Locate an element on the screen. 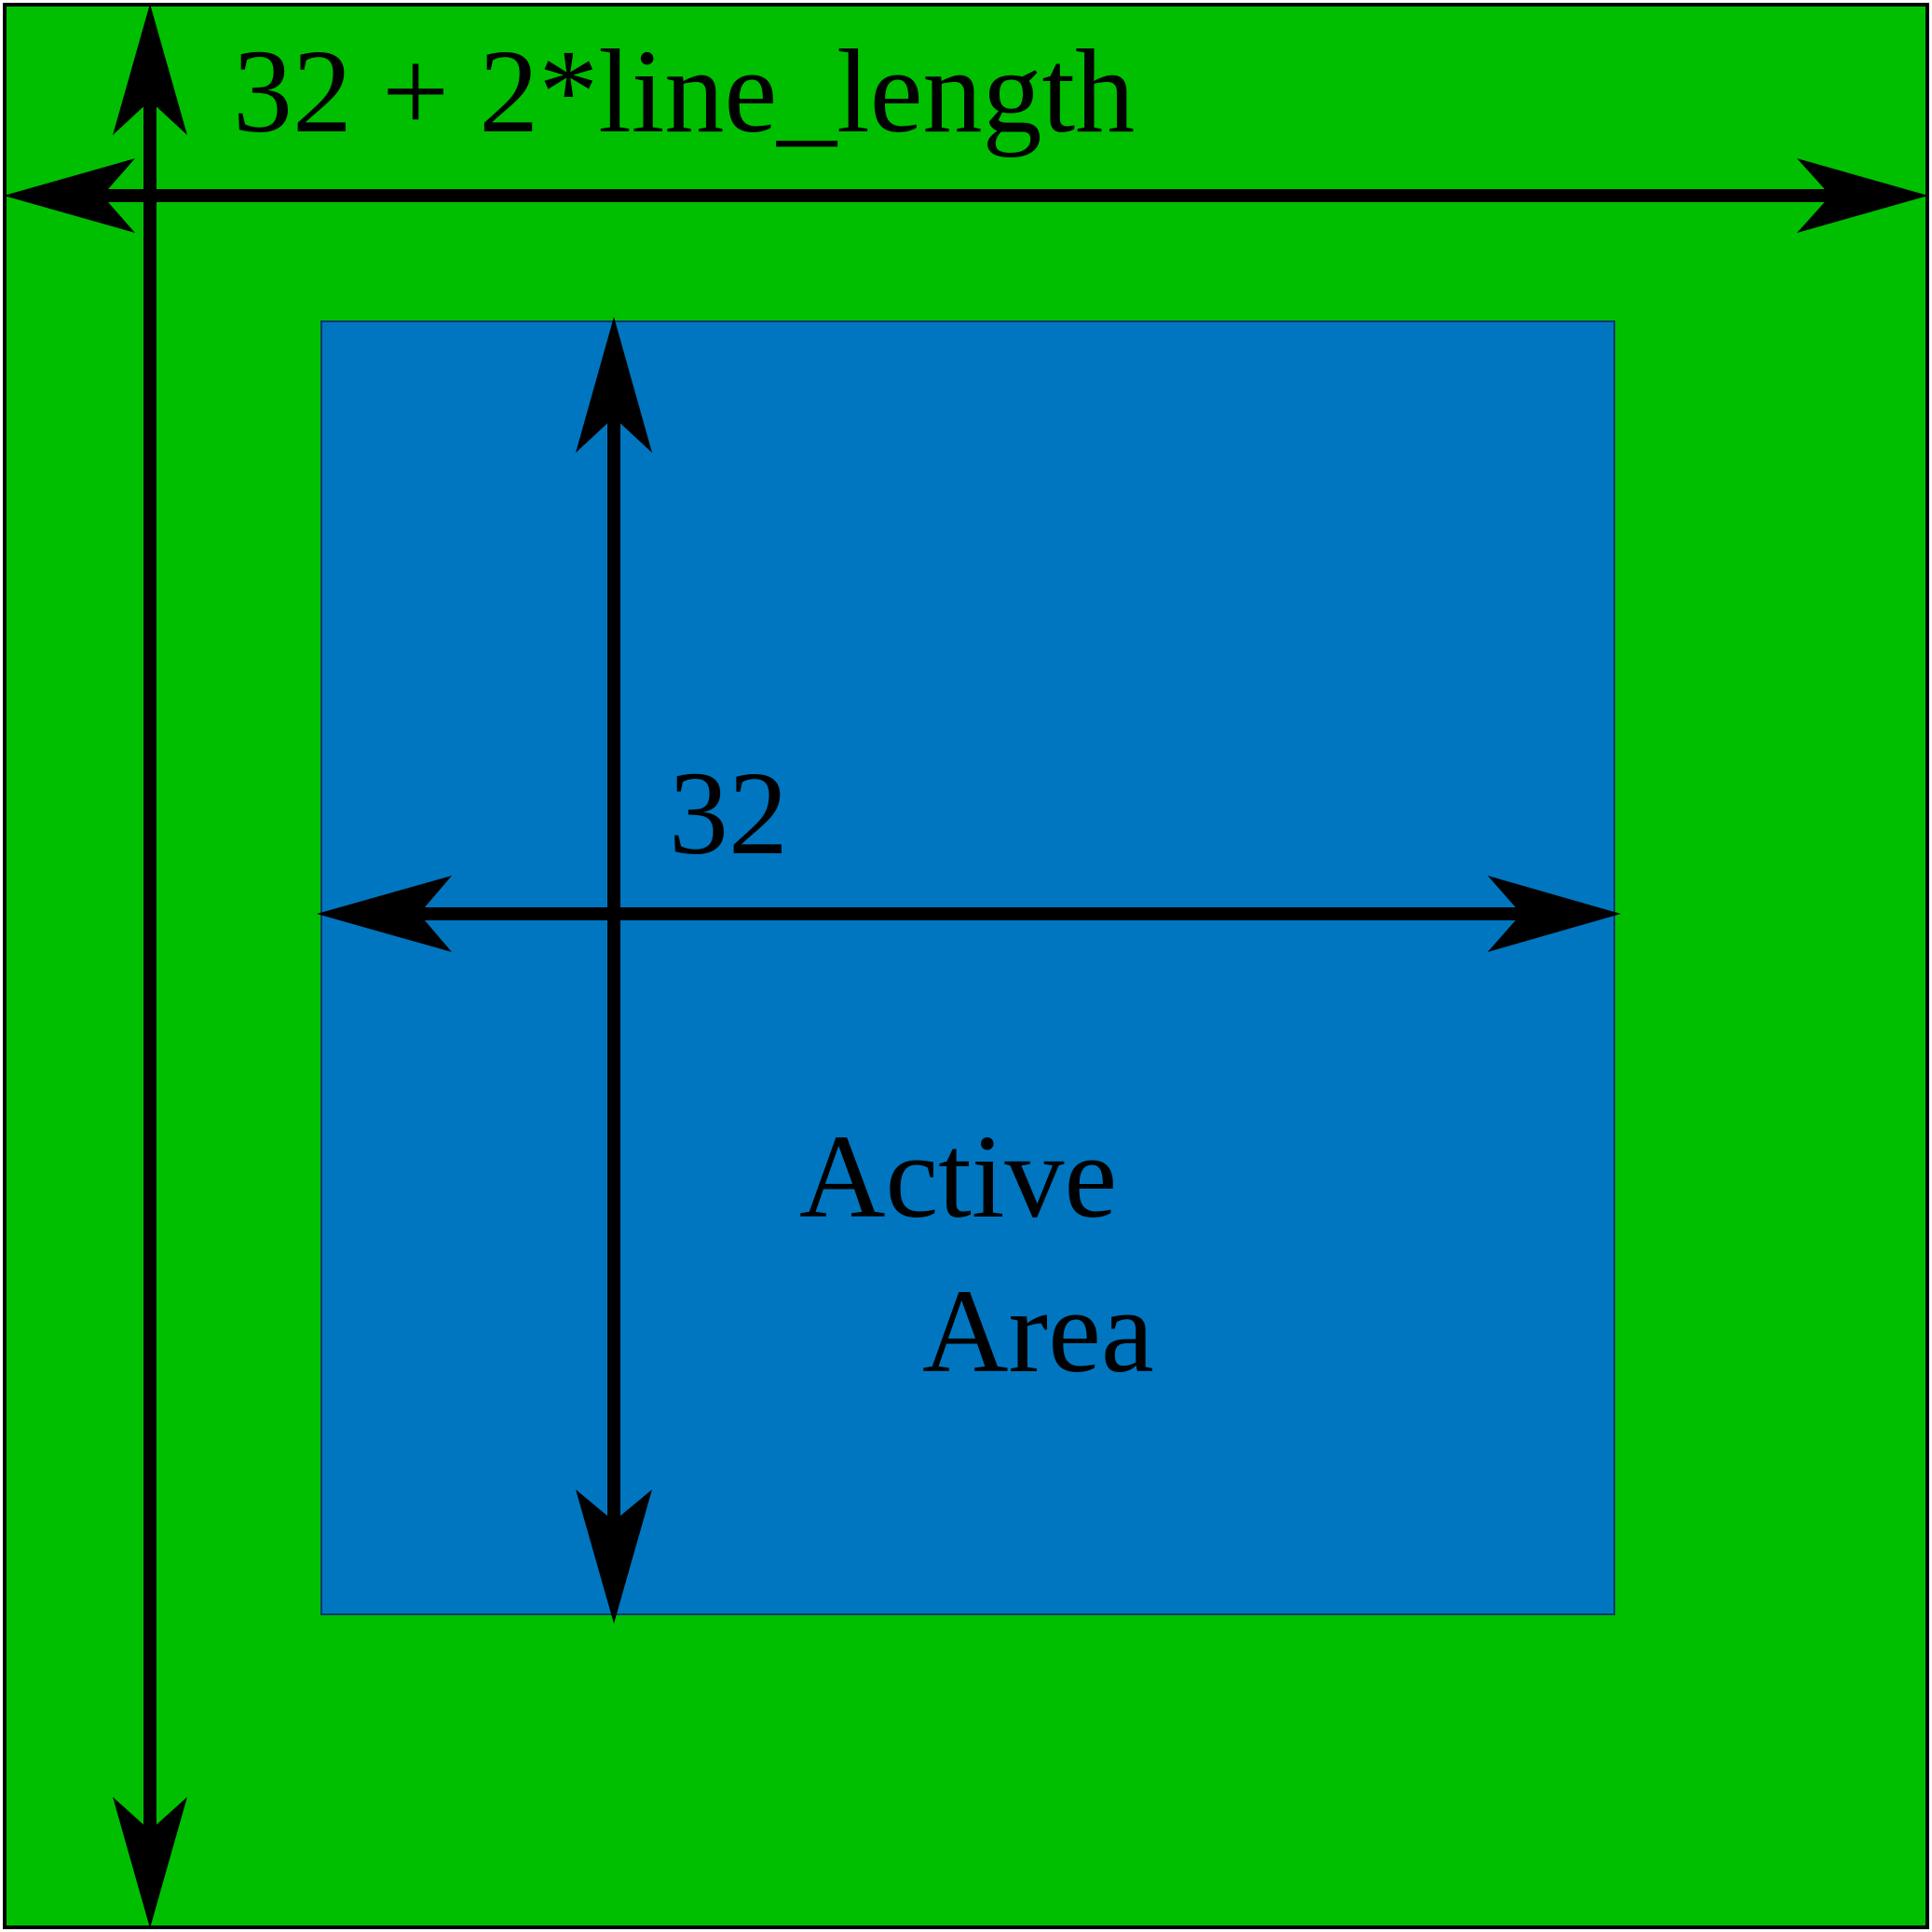  active-area-label-line1: Active is located at coordinates (958, 1176).